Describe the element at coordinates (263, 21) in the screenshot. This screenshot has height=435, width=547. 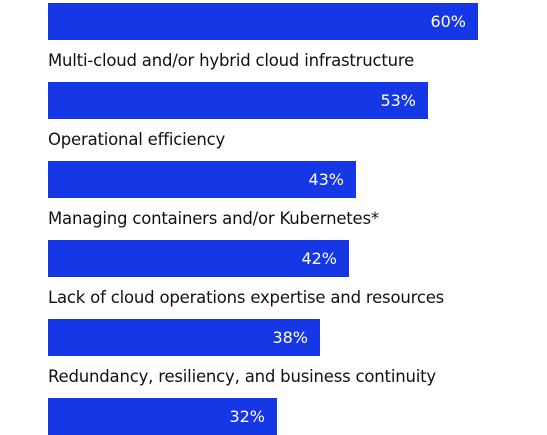
I see `bar: 60%` at that location.